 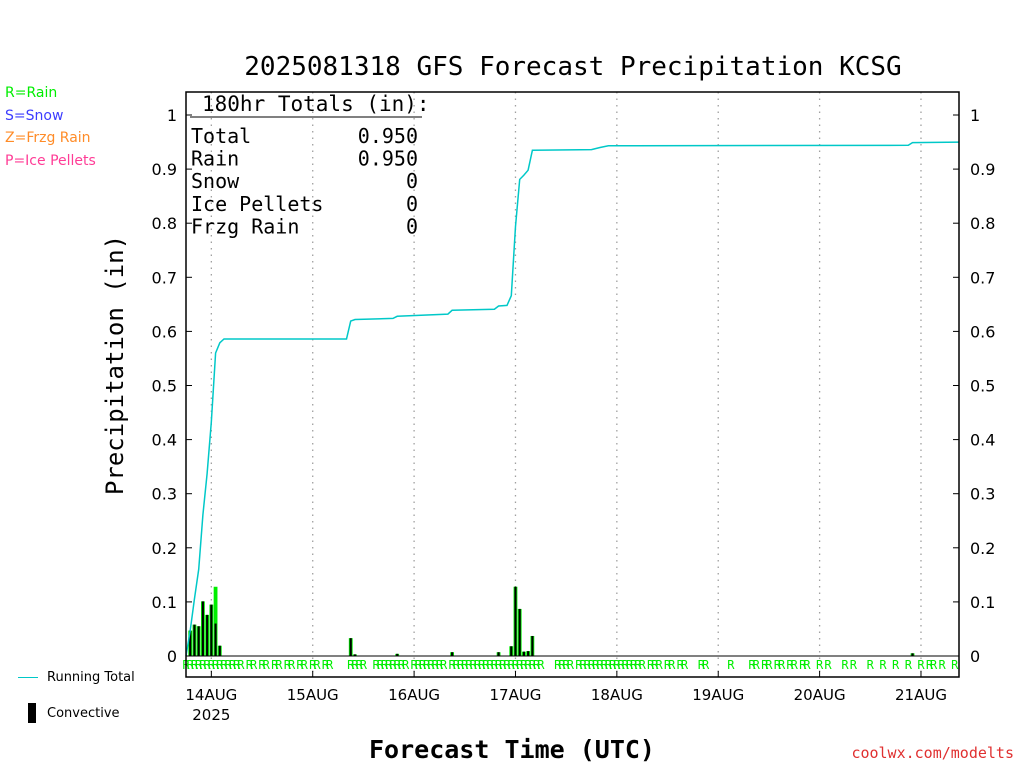 I want to click on y-tick-label-right: 1, so click(x=975, y=115).